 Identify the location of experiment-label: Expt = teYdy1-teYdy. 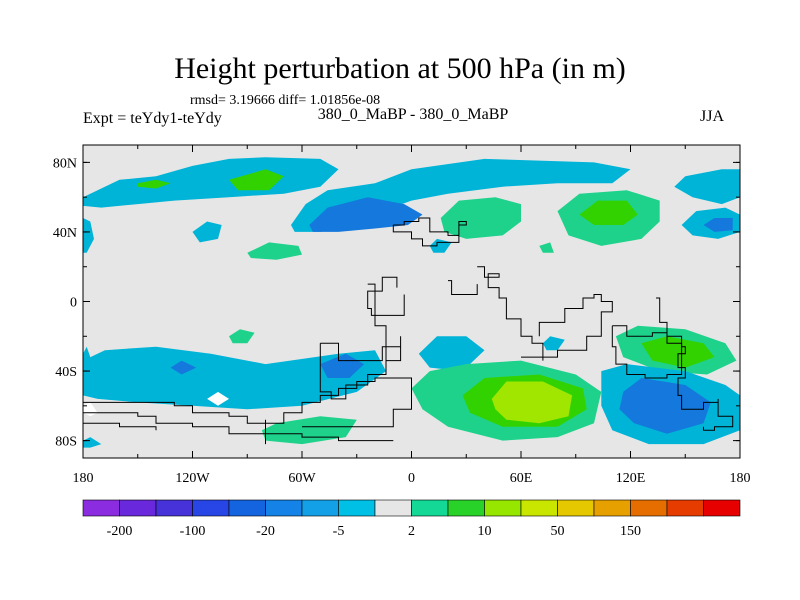
(152, 118).